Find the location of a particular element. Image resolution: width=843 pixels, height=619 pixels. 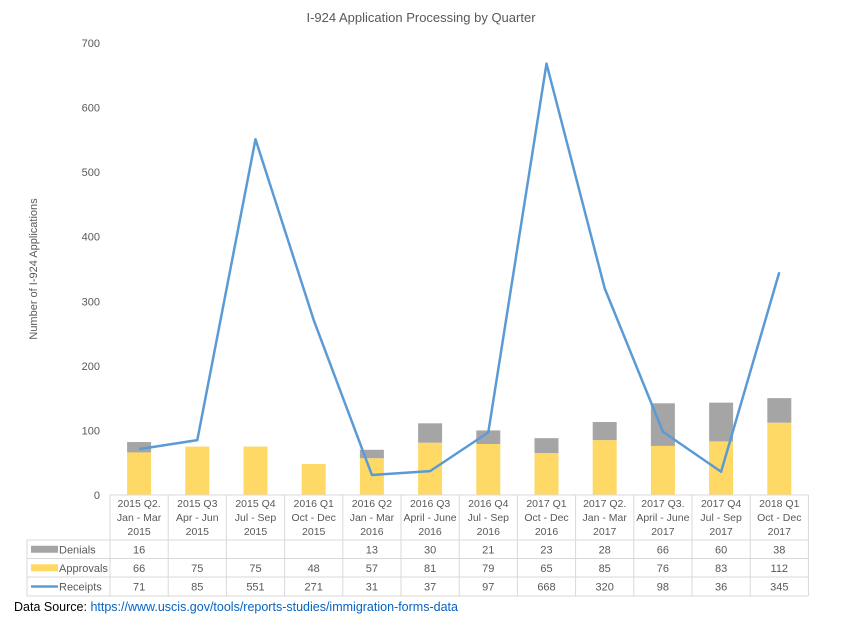

category-label: 2015 Q2. is located at coordinates (138, 504).